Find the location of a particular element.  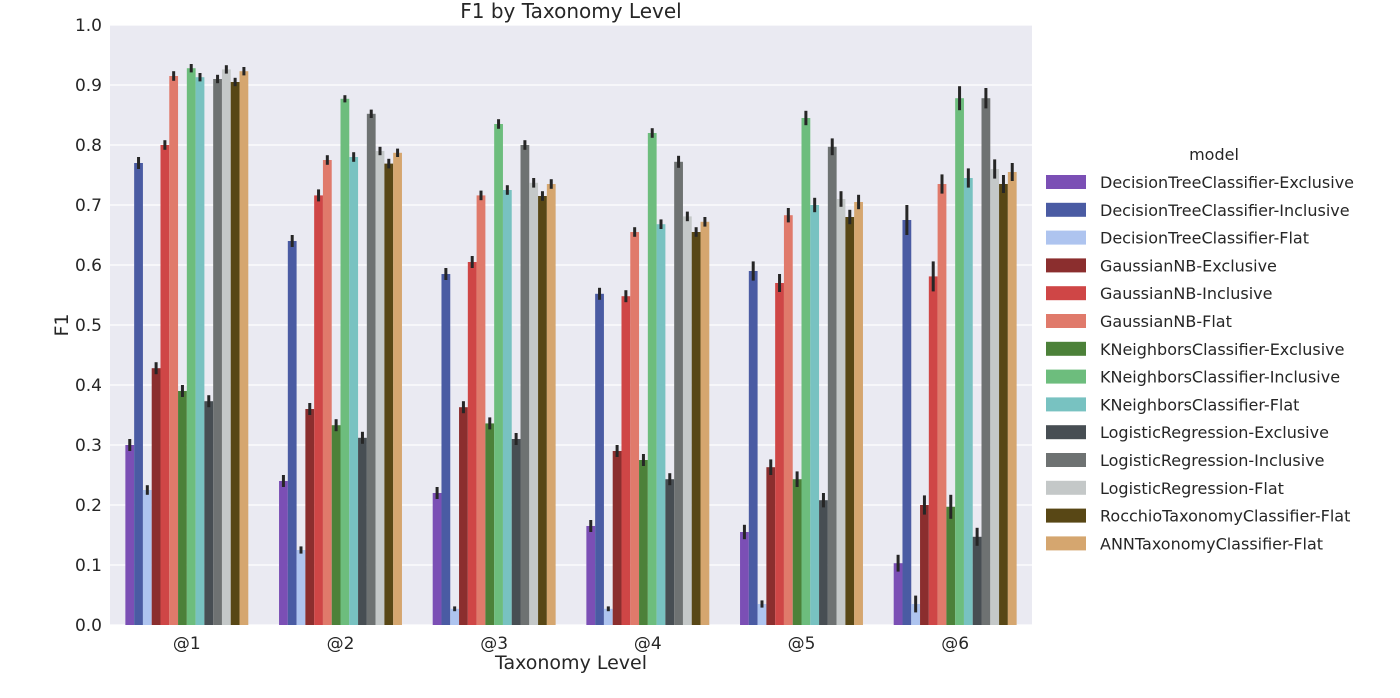

x-tick-label: @5 is located at coordinates (802, 644).